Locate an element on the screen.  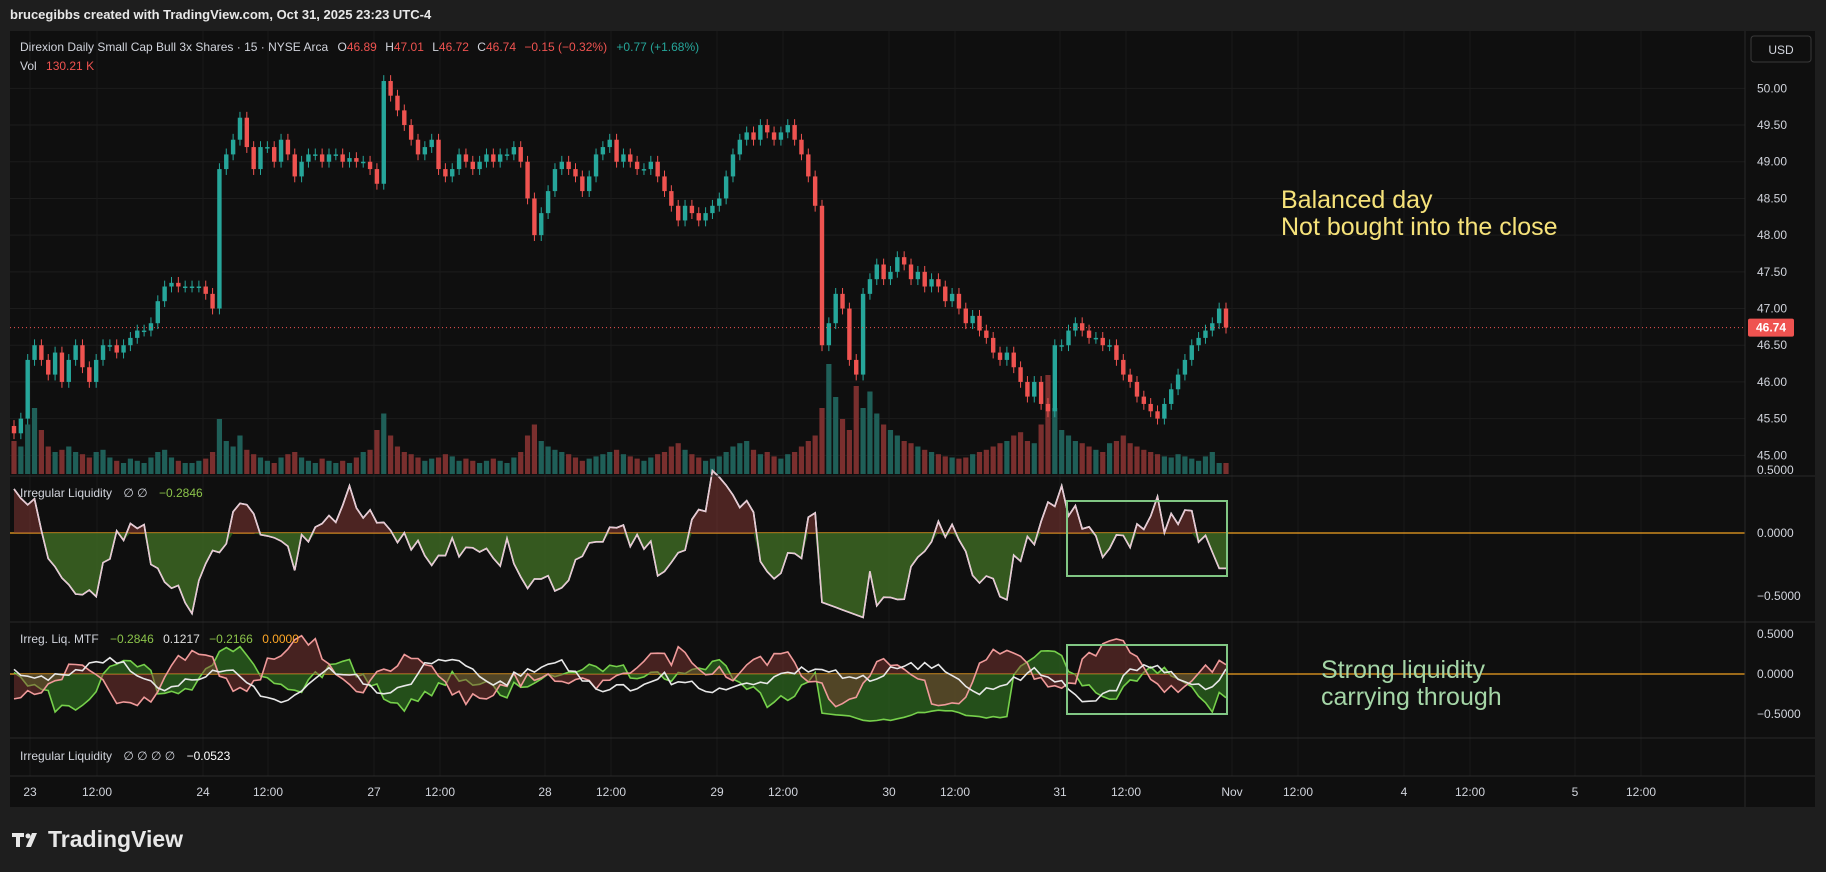
currency-button is located at coordinates (1781, 49).